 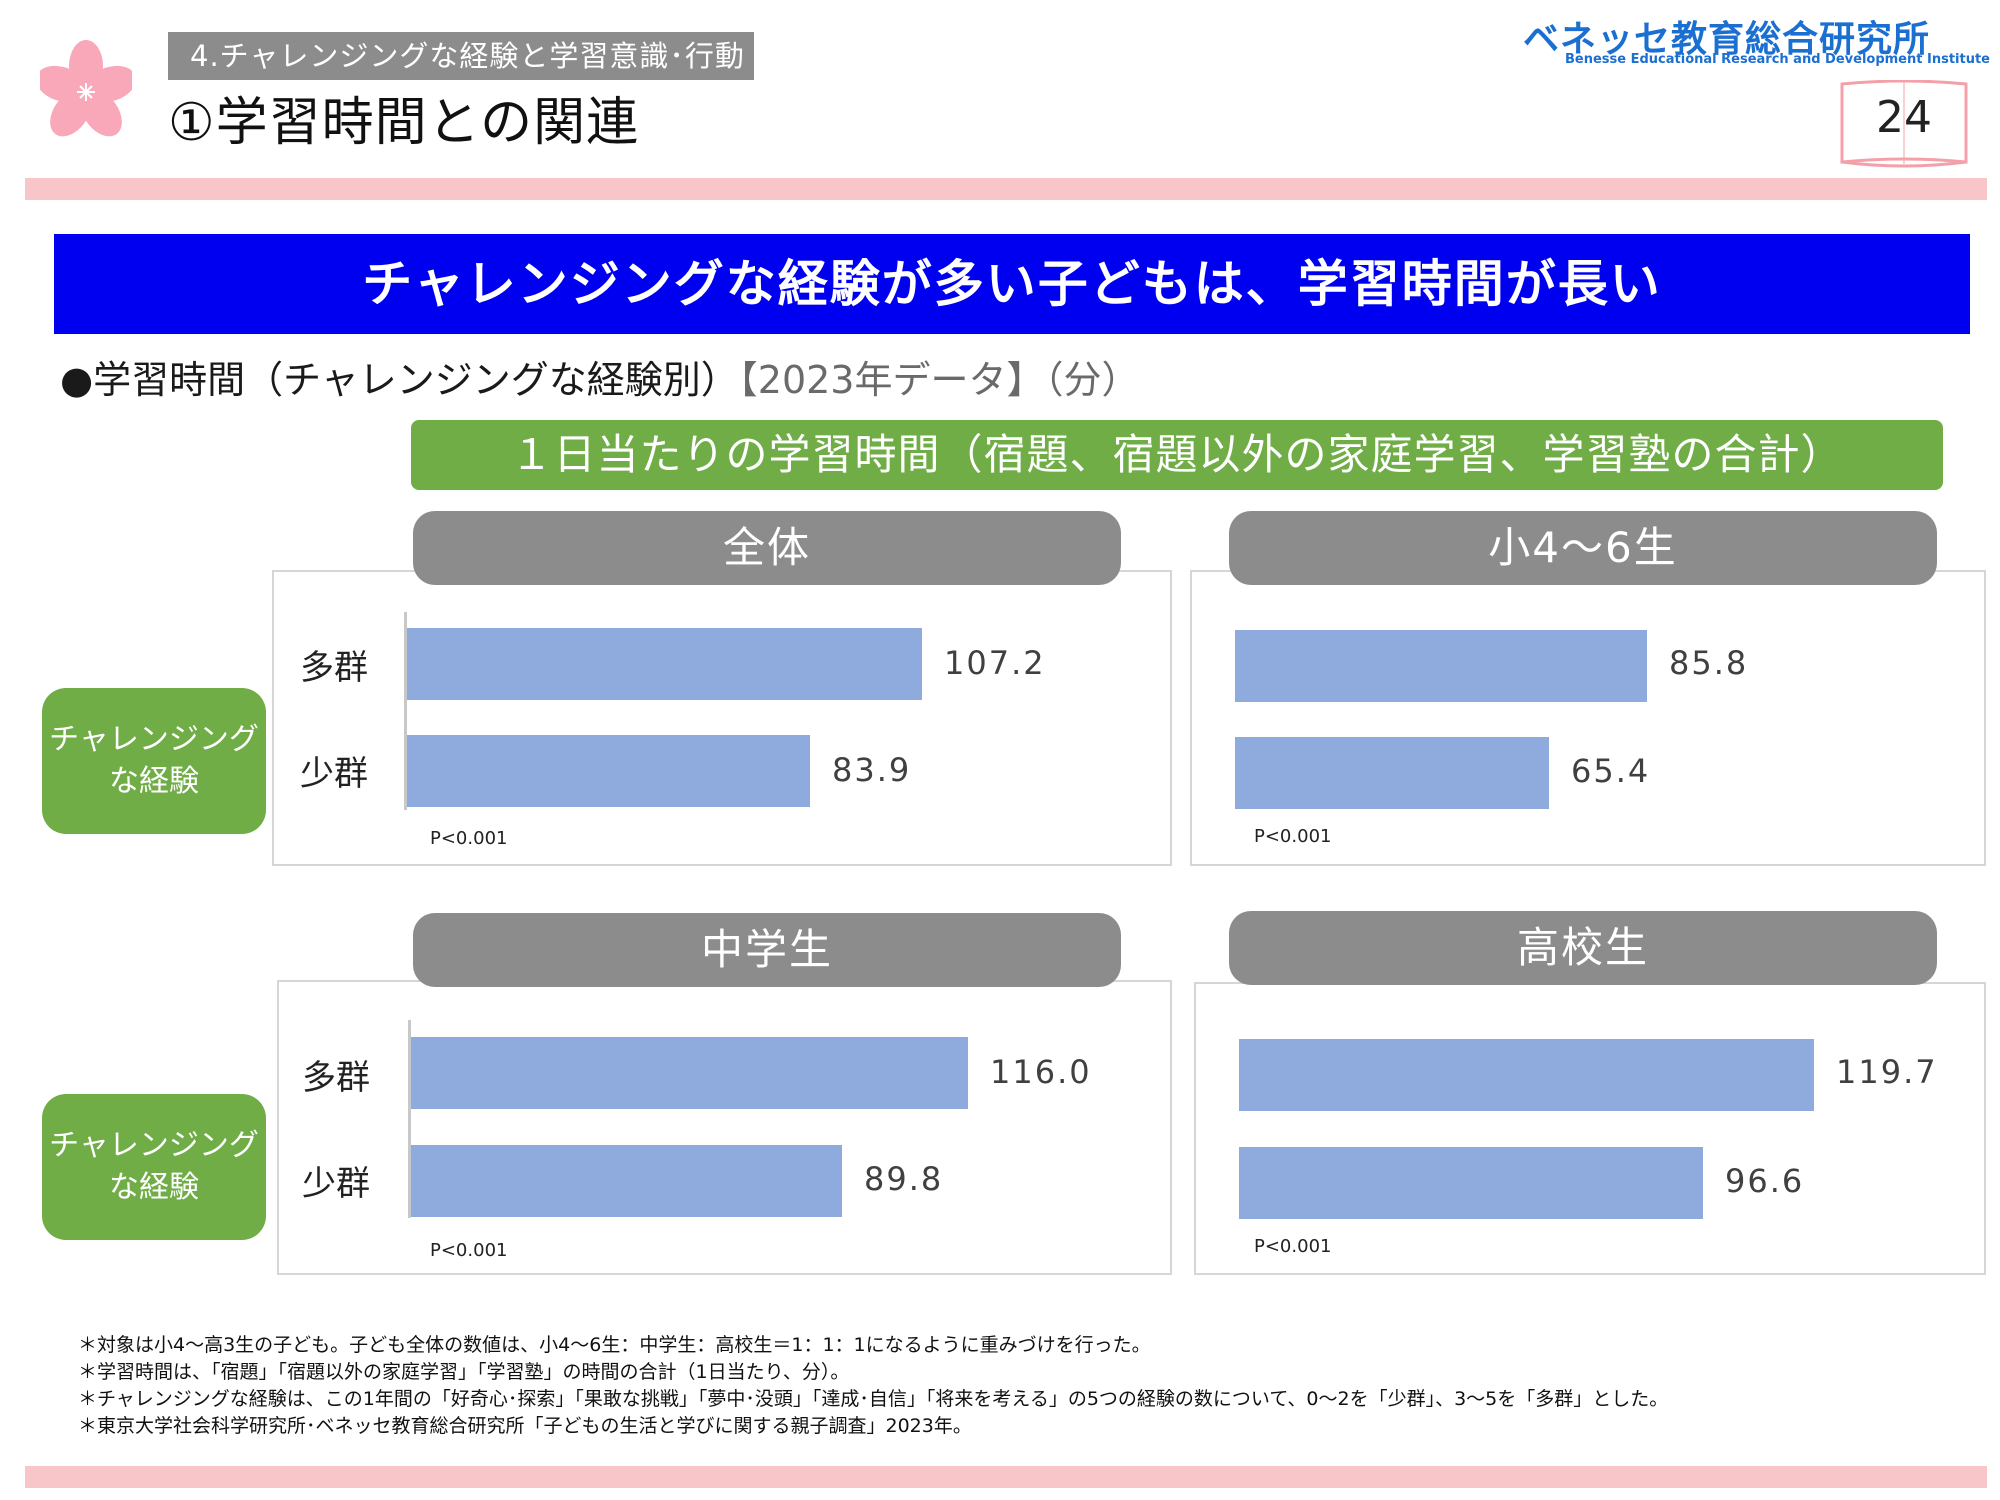 I want to click on value-label: 85.8, so click(x=1709, y=663).